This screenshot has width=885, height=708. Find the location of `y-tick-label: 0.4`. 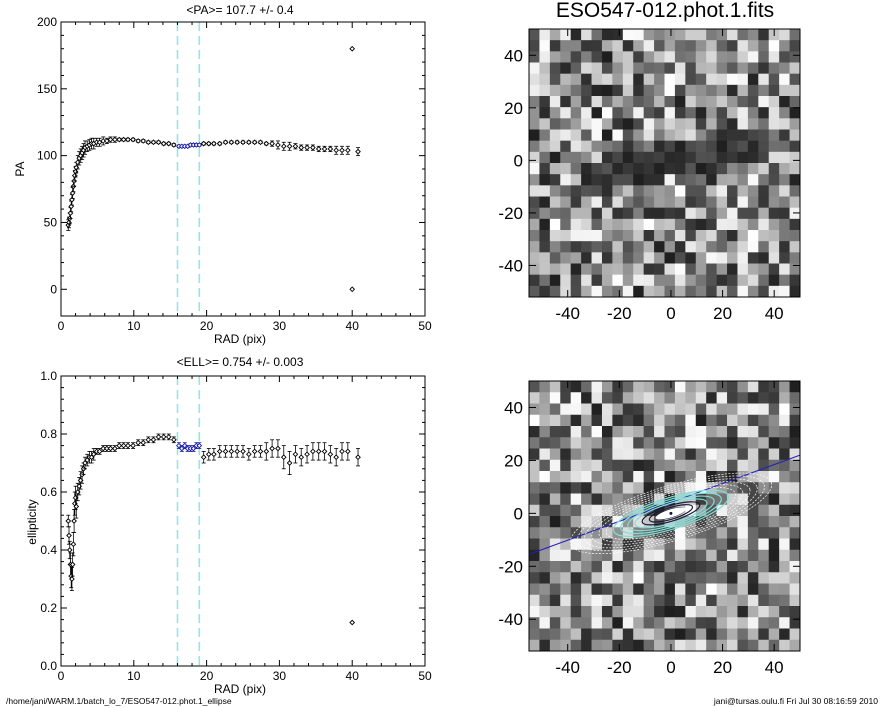

y-tick-label: 0.4 is located at coordinates (48, 550).